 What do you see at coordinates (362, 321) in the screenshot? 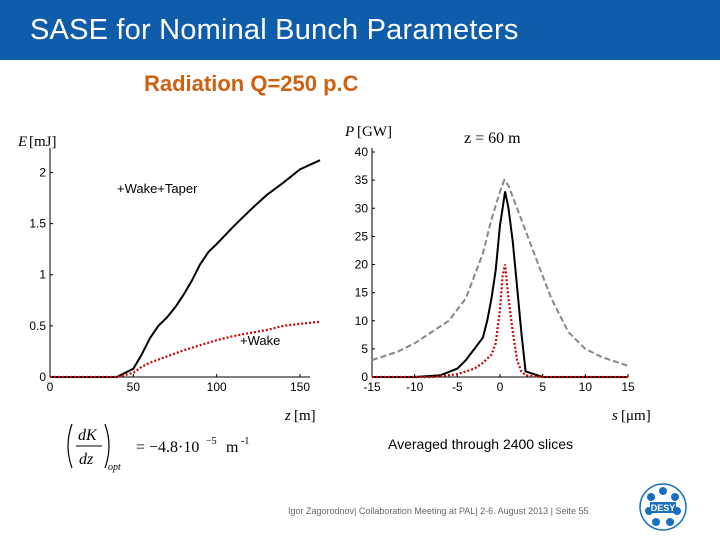
I see `power-y-tick-label: 10` at bounding box center [362, 321].